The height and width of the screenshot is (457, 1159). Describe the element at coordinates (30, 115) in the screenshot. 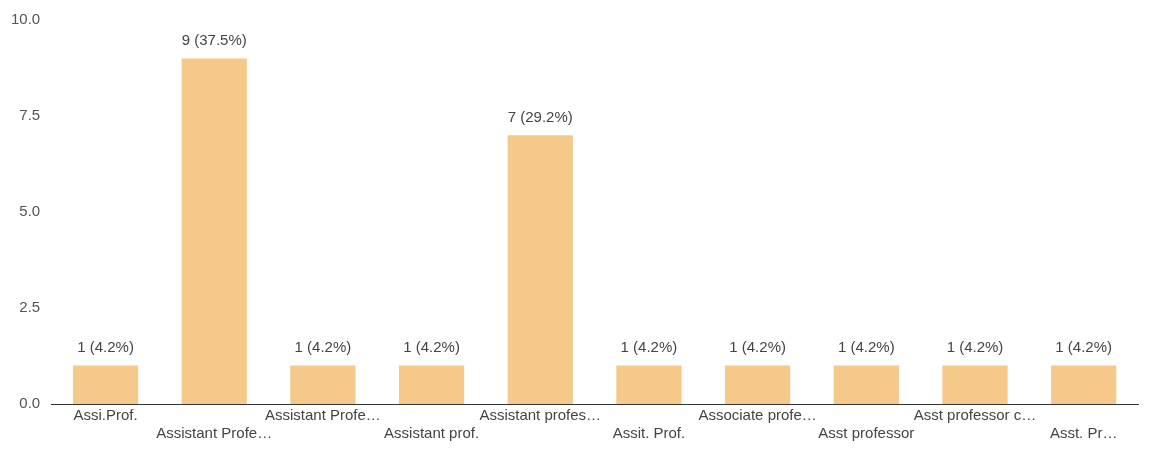

I see `y-tick-label: 7.5` at that location.